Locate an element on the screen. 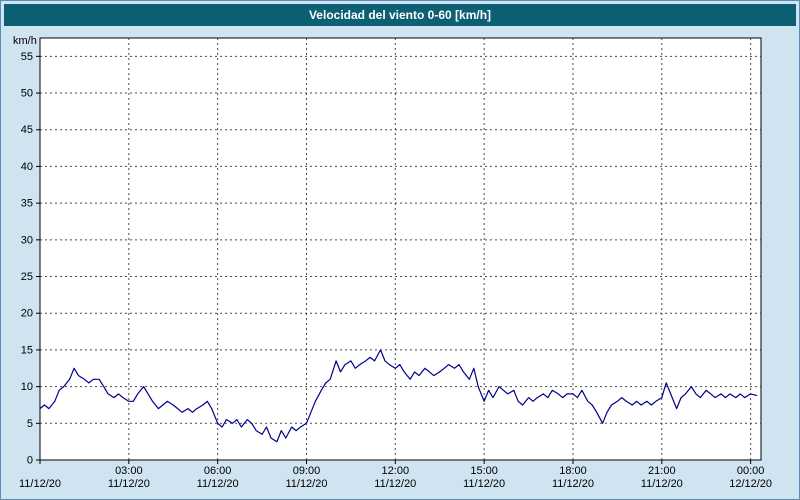 This screenshot has height=500, width=800. y-tick-label: 5 is located at coordinates (30, 424).